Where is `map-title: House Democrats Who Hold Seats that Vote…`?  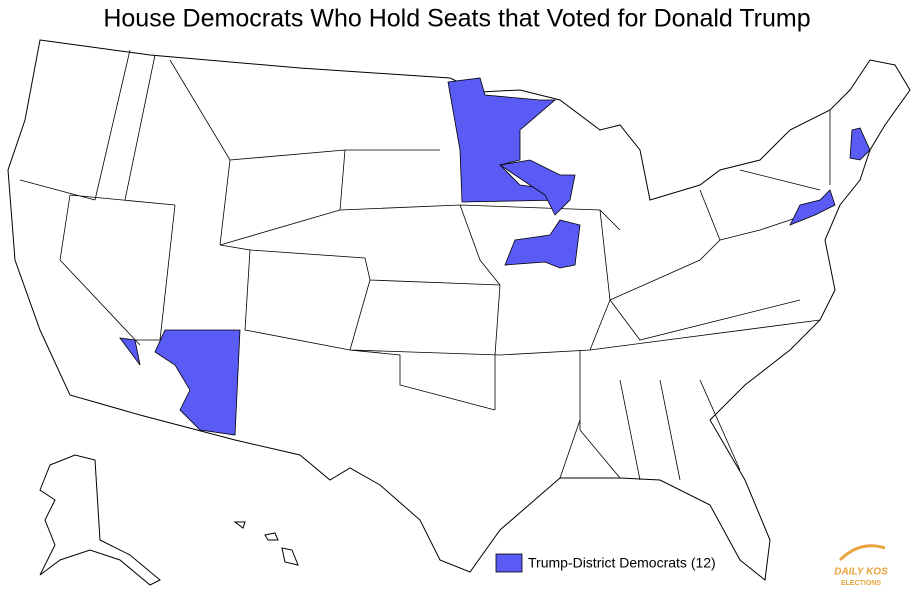 map-title: House Democrats Who Hold Seats that Vote… is located at coordinates (456, 19).